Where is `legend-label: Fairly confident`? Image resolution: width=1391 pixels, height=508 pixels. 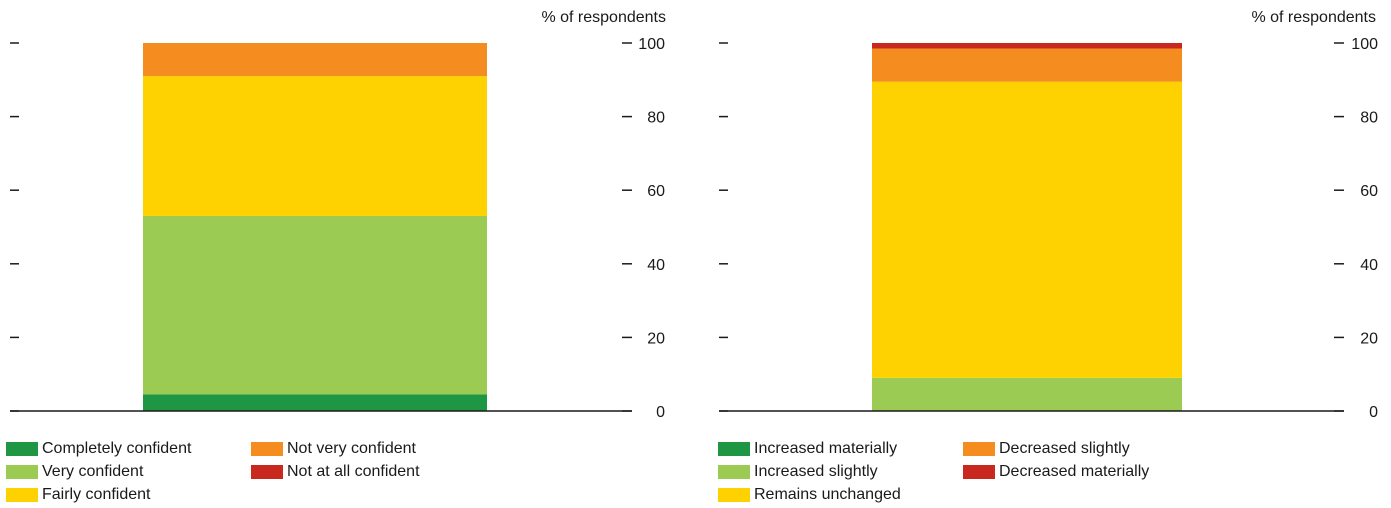 legend-label: Fairly confident is located at coordinates (96, 494).